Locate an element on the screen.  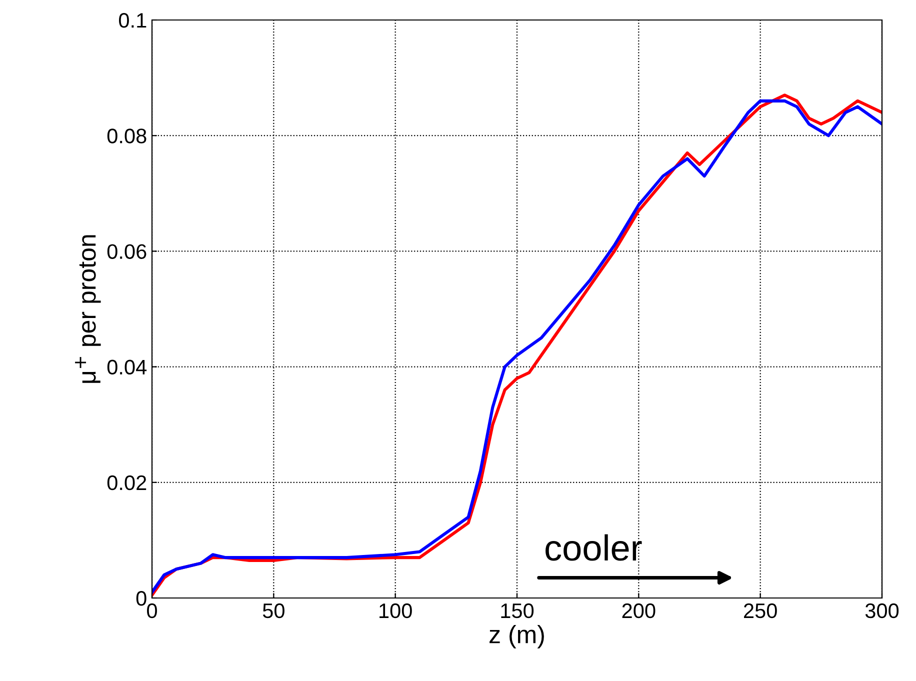
x-tick-label: 150 is located at coordinates (517, 610).